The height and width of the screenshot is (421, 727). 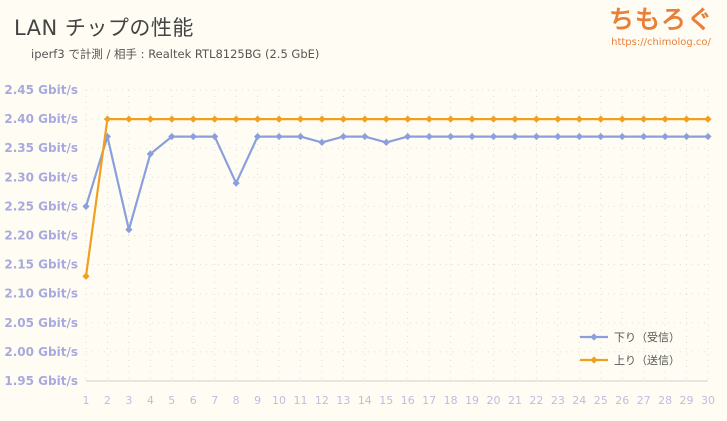 I want to click on x-tick-label: 22, so click(x=536, y=400).